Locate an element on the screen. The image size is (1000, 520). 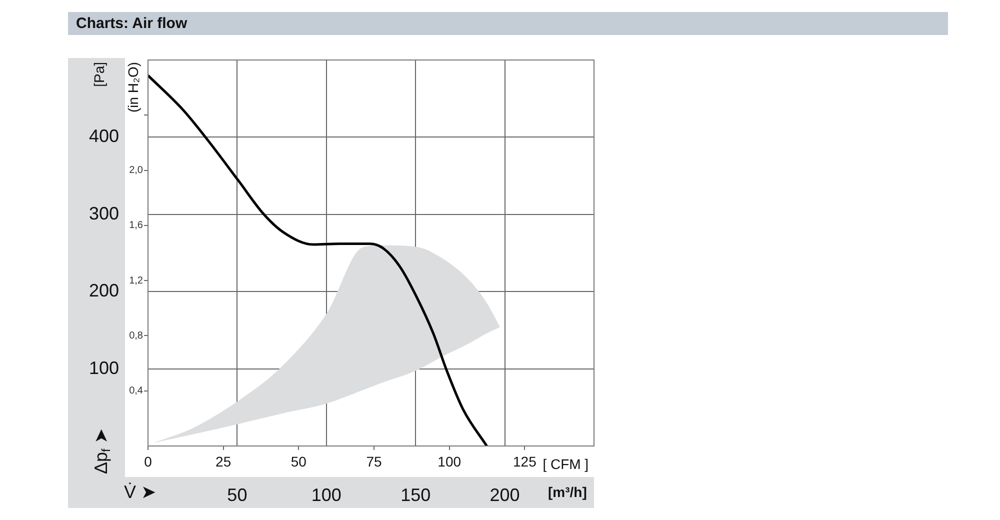
x-axis-title: [m³/h] is located at coordinates (567, 492).